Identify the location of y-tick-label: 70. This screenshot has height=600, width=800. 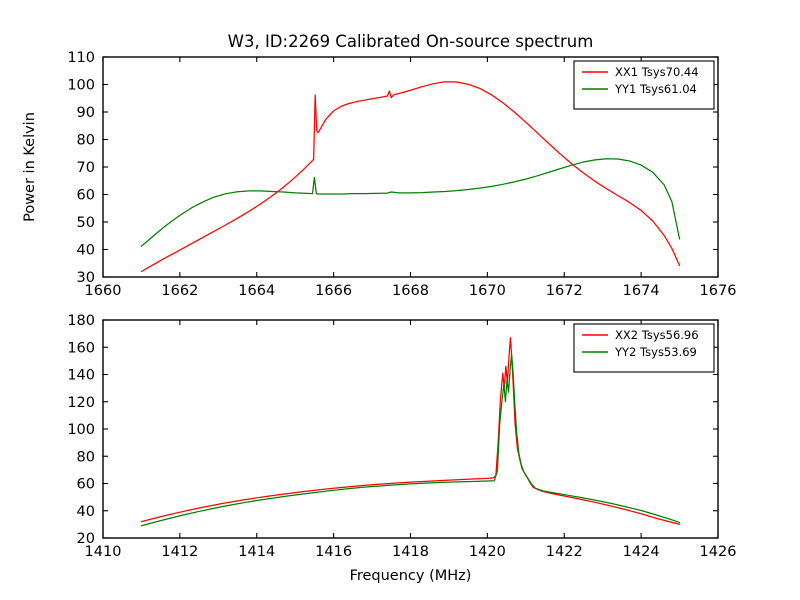
(86, 168).